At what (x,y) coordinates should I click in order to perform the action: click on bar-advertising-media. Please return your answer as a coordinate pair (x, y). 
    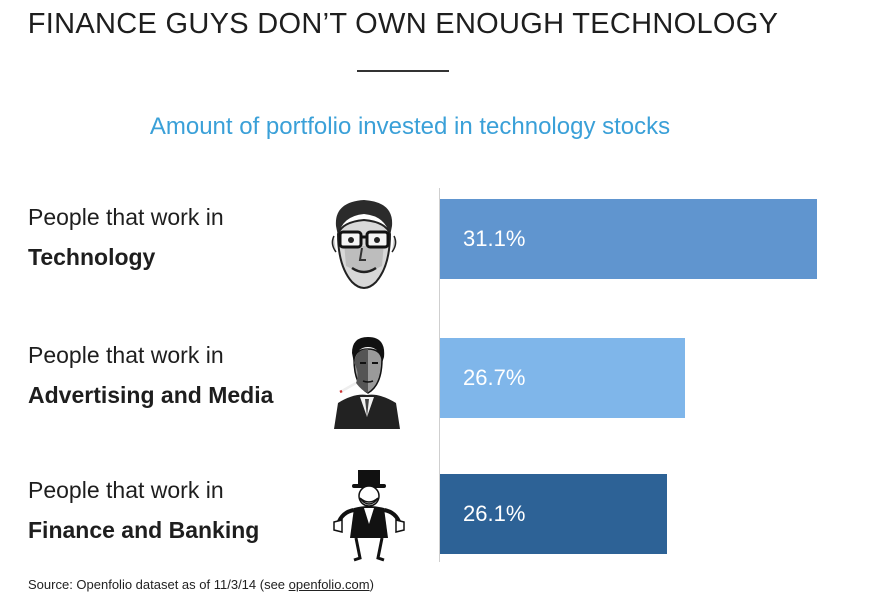
    Looking at the image, I should click on (563, 378).